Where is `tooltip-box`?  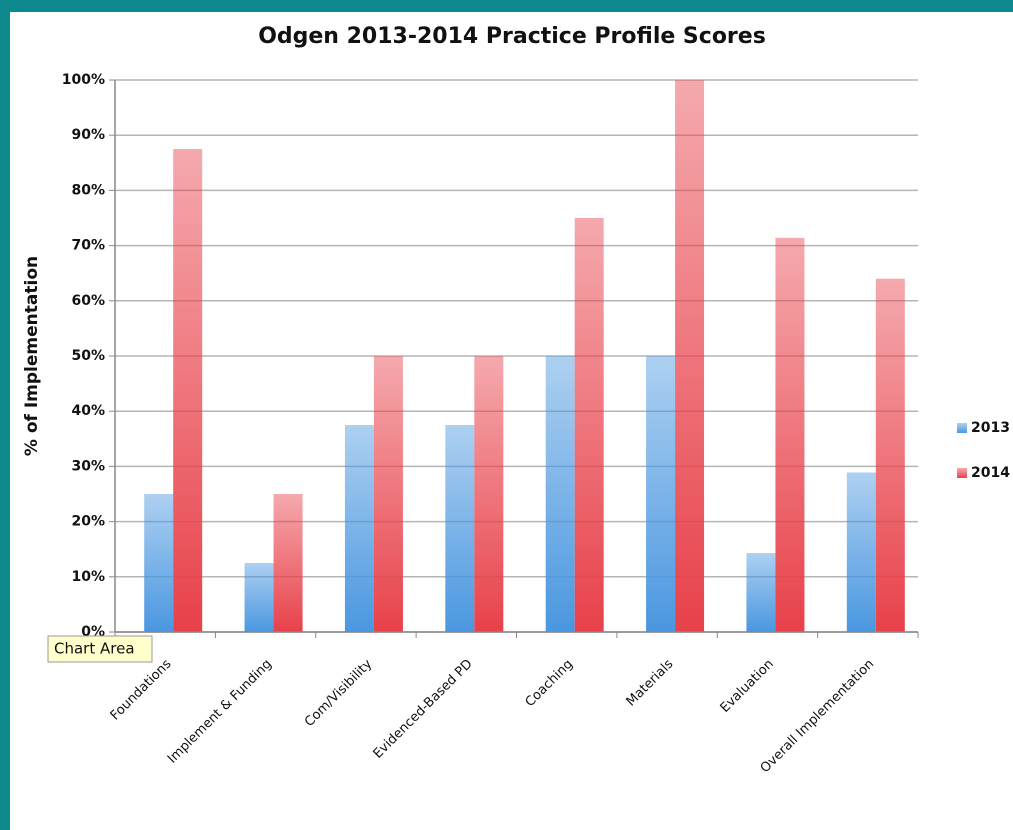 tooltip-box is located at coordinates (100, 649).